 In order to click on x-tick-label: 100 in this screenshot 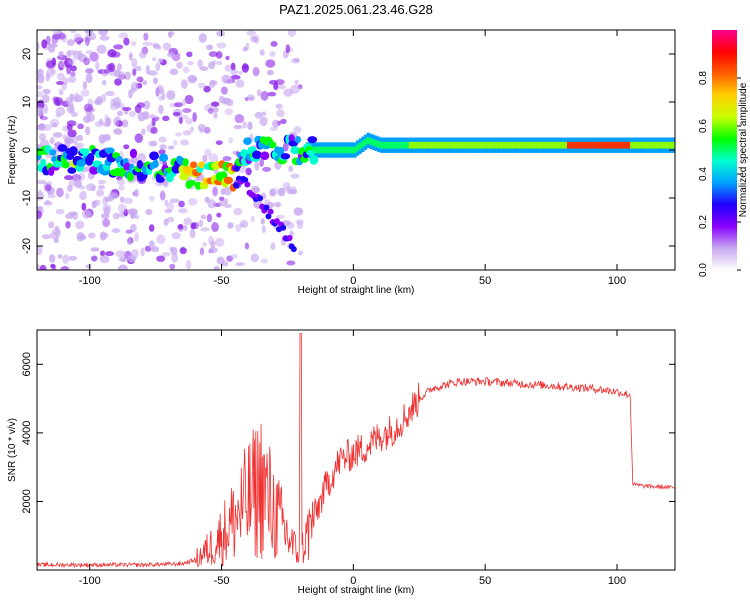, I will do `click(617, 581)`.